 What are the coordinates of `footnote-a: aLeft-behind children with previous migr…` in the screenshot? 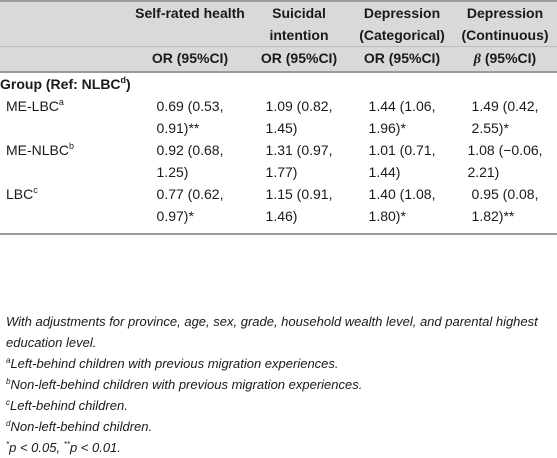 It's located at (280, 363).